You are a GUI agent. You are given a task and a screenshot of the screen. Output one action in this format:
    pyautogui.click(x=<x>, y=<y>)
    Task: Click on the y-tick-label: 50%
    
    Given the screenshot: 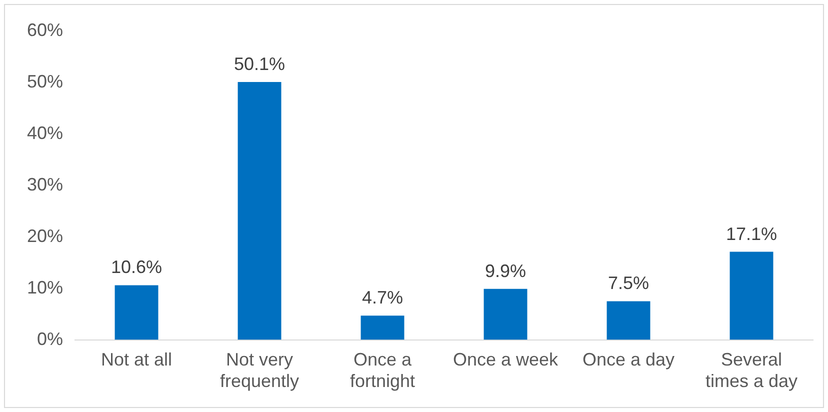 What is the action you would take?
    pyautogui.click(x=45, y=81)
    